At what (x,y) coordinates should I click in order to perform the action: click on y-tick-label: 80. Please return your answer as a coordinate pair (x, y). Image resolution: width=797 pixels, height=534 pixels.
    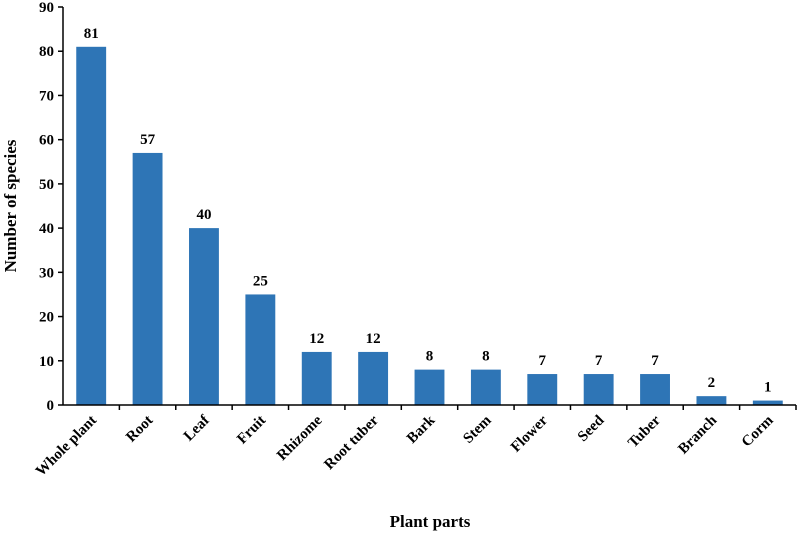
    Looking at the image, I should click on (46, 52).